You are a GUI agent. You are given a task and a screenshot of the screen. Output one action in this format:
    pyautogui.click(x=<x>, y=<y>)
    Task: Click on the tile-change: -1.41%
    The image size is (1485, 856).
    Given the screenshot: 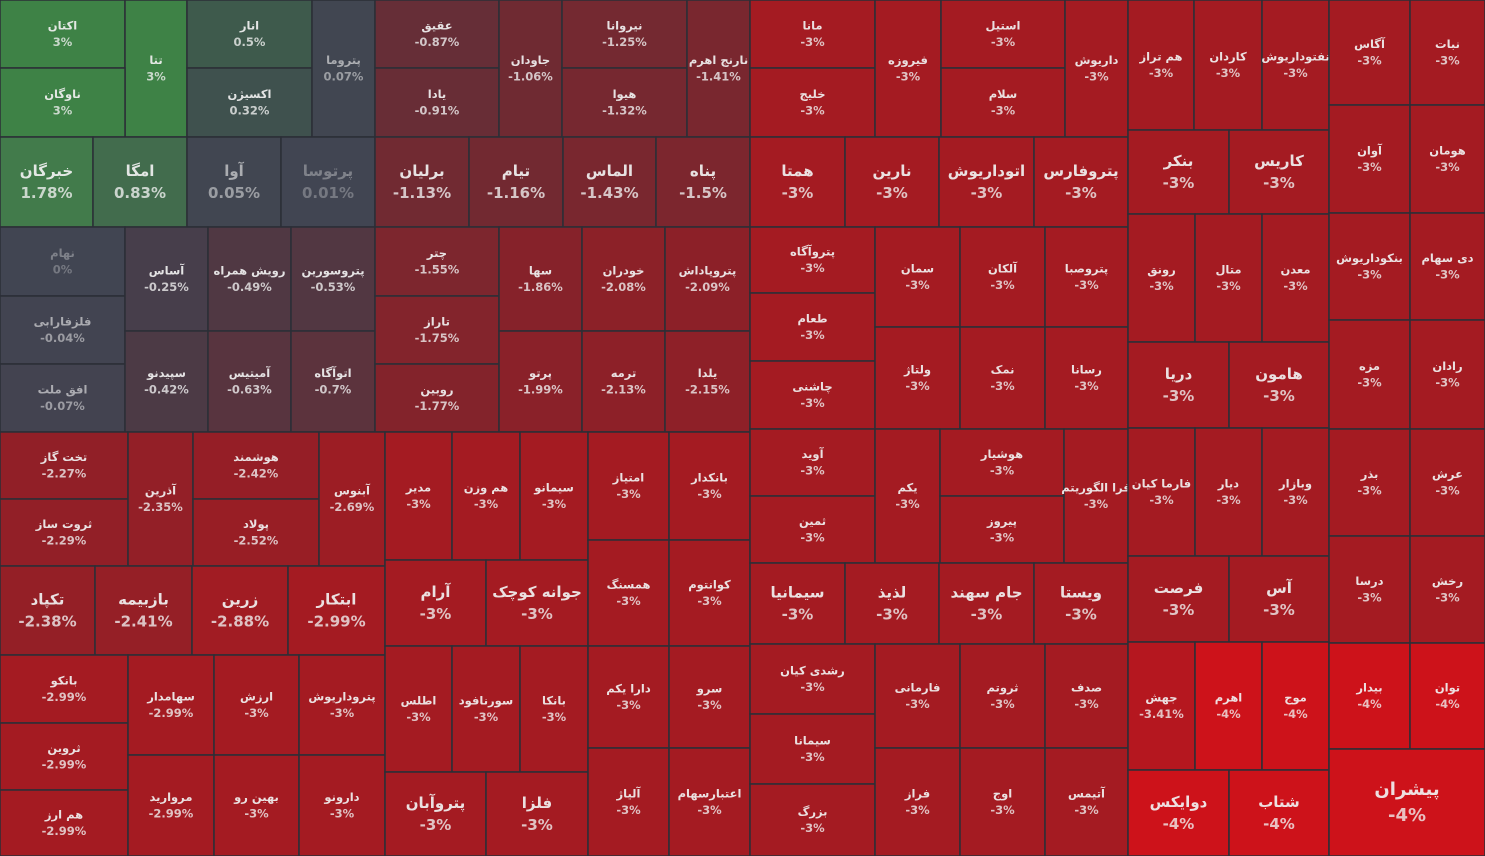 What is the action you would take?
    pyautogui.click(x=718, y=77)
    